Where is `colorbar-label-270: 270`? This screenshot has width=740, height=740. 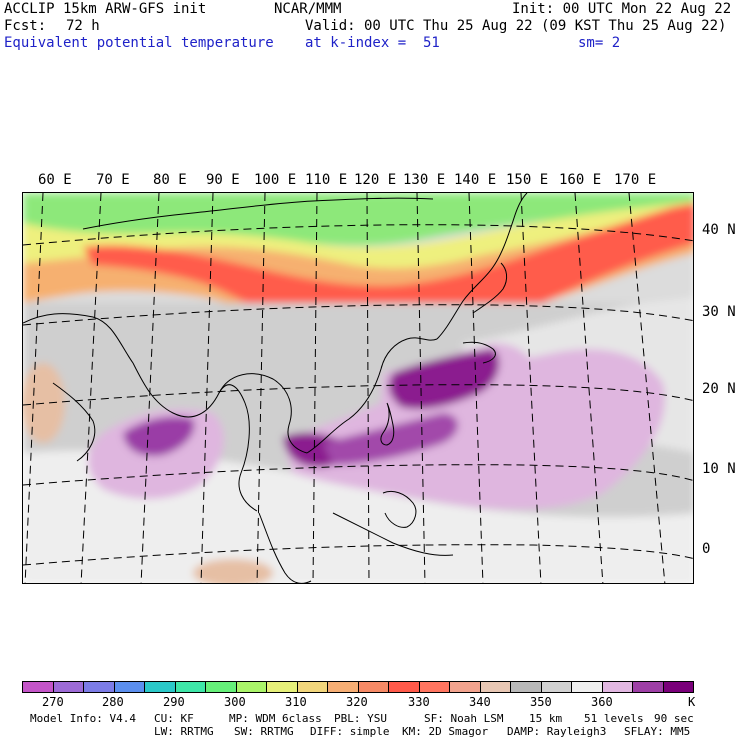 colorbar-label-270: 270 is located at coordinates (53, 702).